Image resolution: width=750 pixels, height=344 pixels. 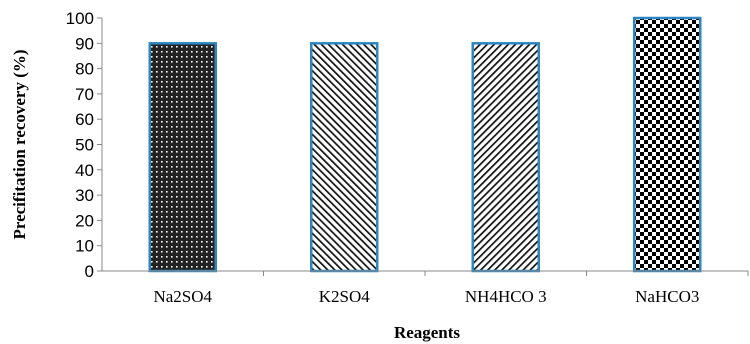 What do you see at coordinates (84, 69) in the screenshot?
I see `y-tick-label: 80` at bounding box center [84, 69].